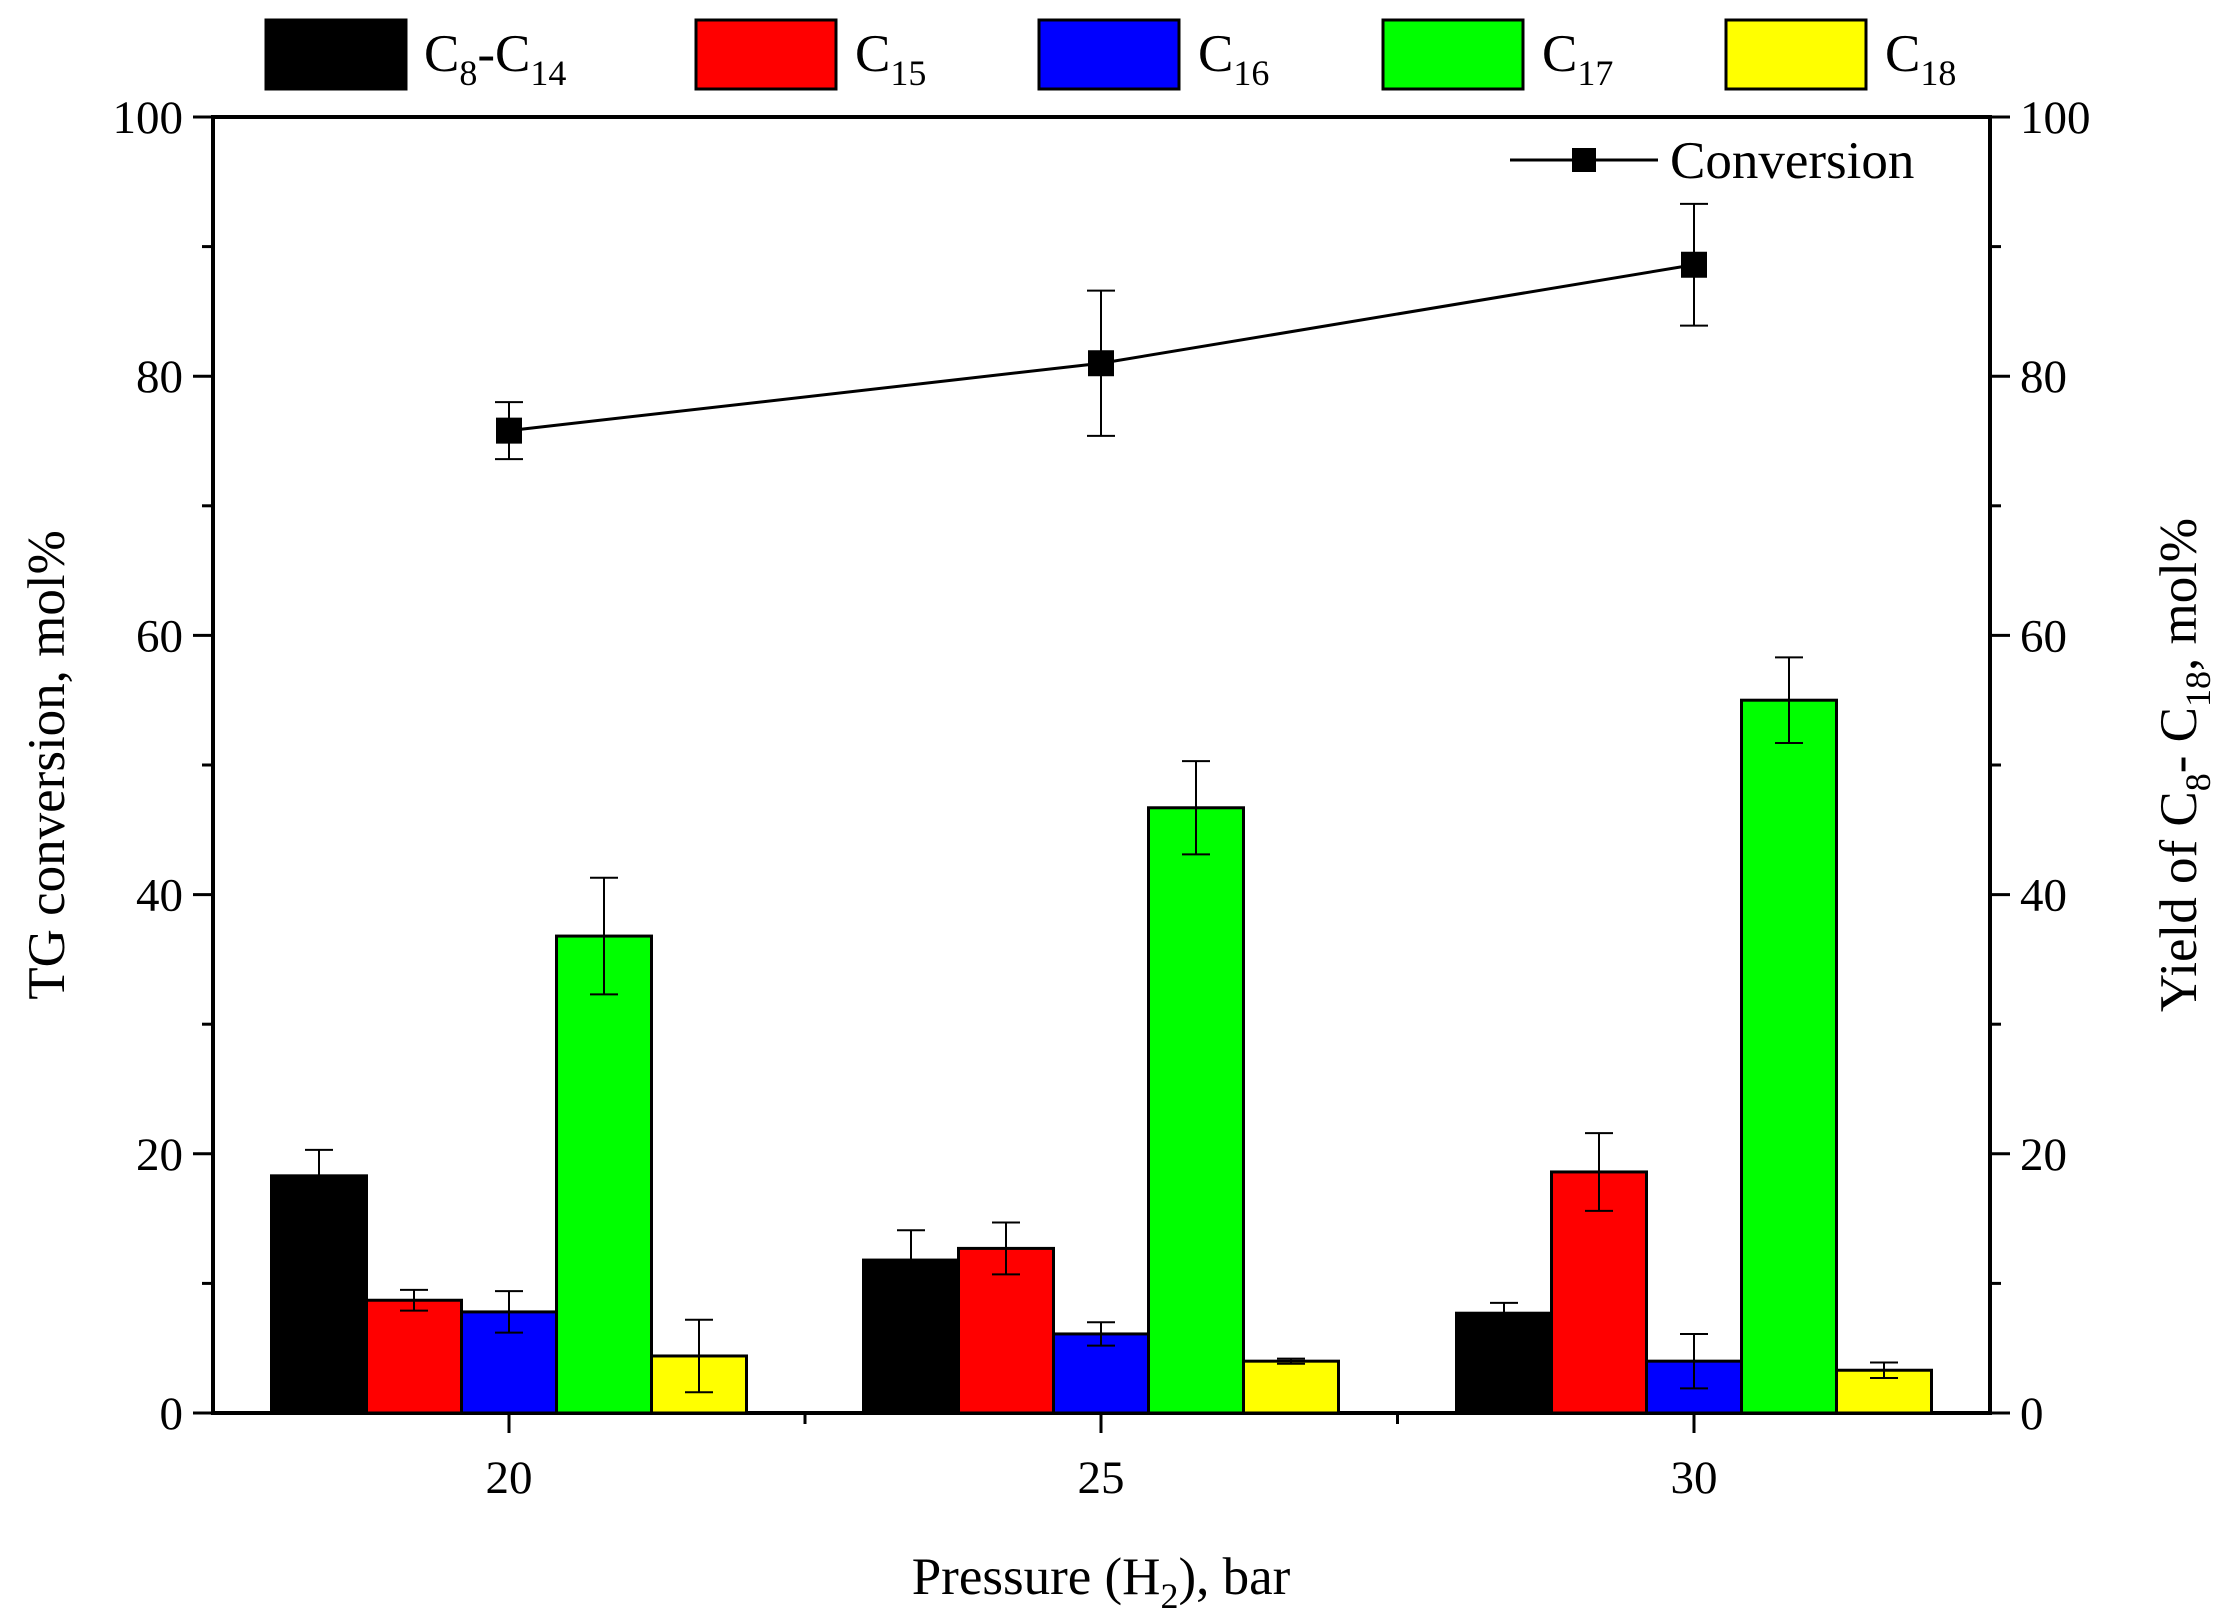  Describe the element at coordinates (2043, 377) in the screenshot. I see `right-tick-label-80: 80` at that location.